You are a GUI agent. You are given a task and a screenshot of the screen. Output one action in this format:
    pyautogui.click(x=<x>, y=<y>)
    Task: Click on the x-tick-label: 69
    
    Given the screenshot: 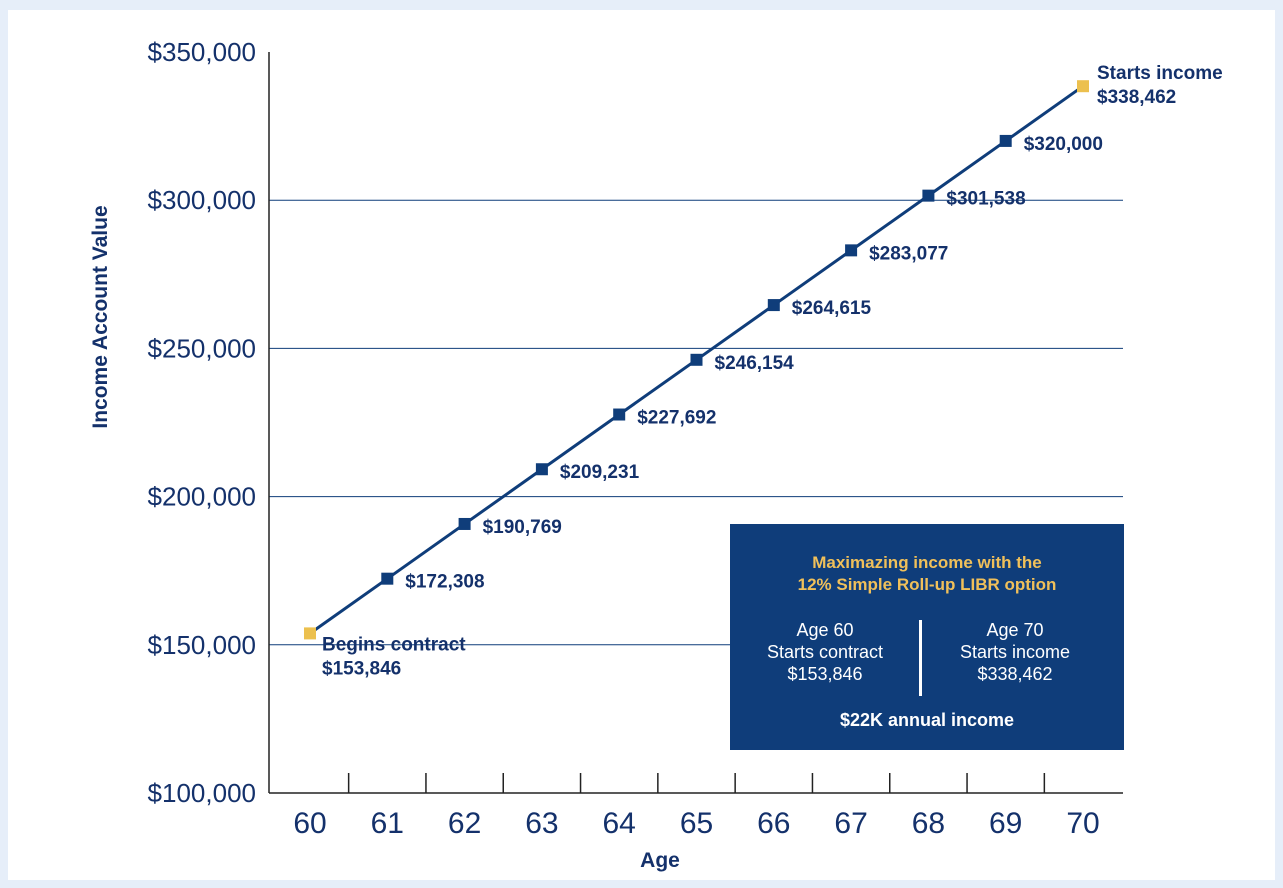 What is the action you would take?
    pyautogui.click(x=1005, y=823)
    